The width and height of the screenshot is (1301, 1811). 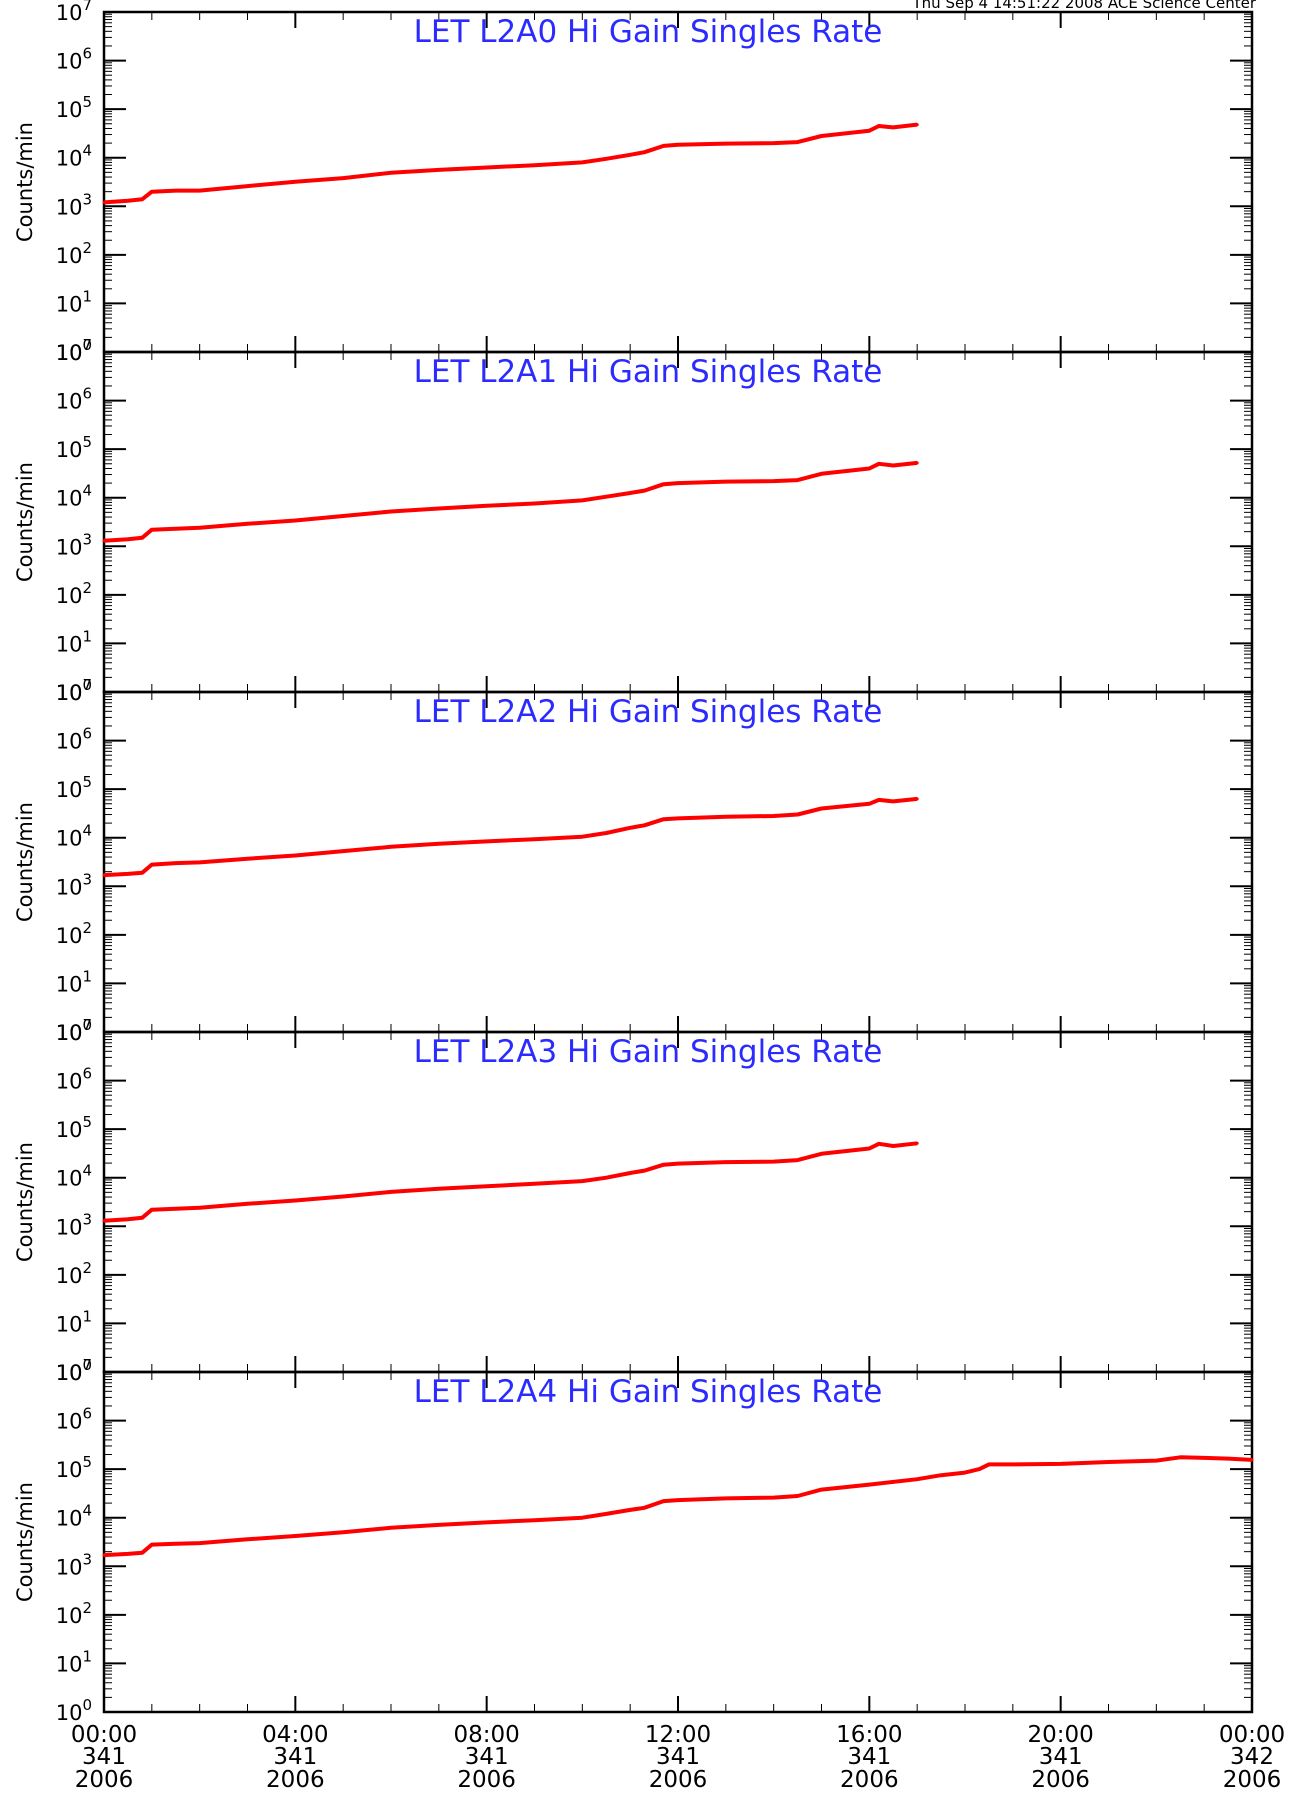 I want to click on panel-title: LET L2A4 Hi Gain Singles Rate, so click(x=648, y=1392).